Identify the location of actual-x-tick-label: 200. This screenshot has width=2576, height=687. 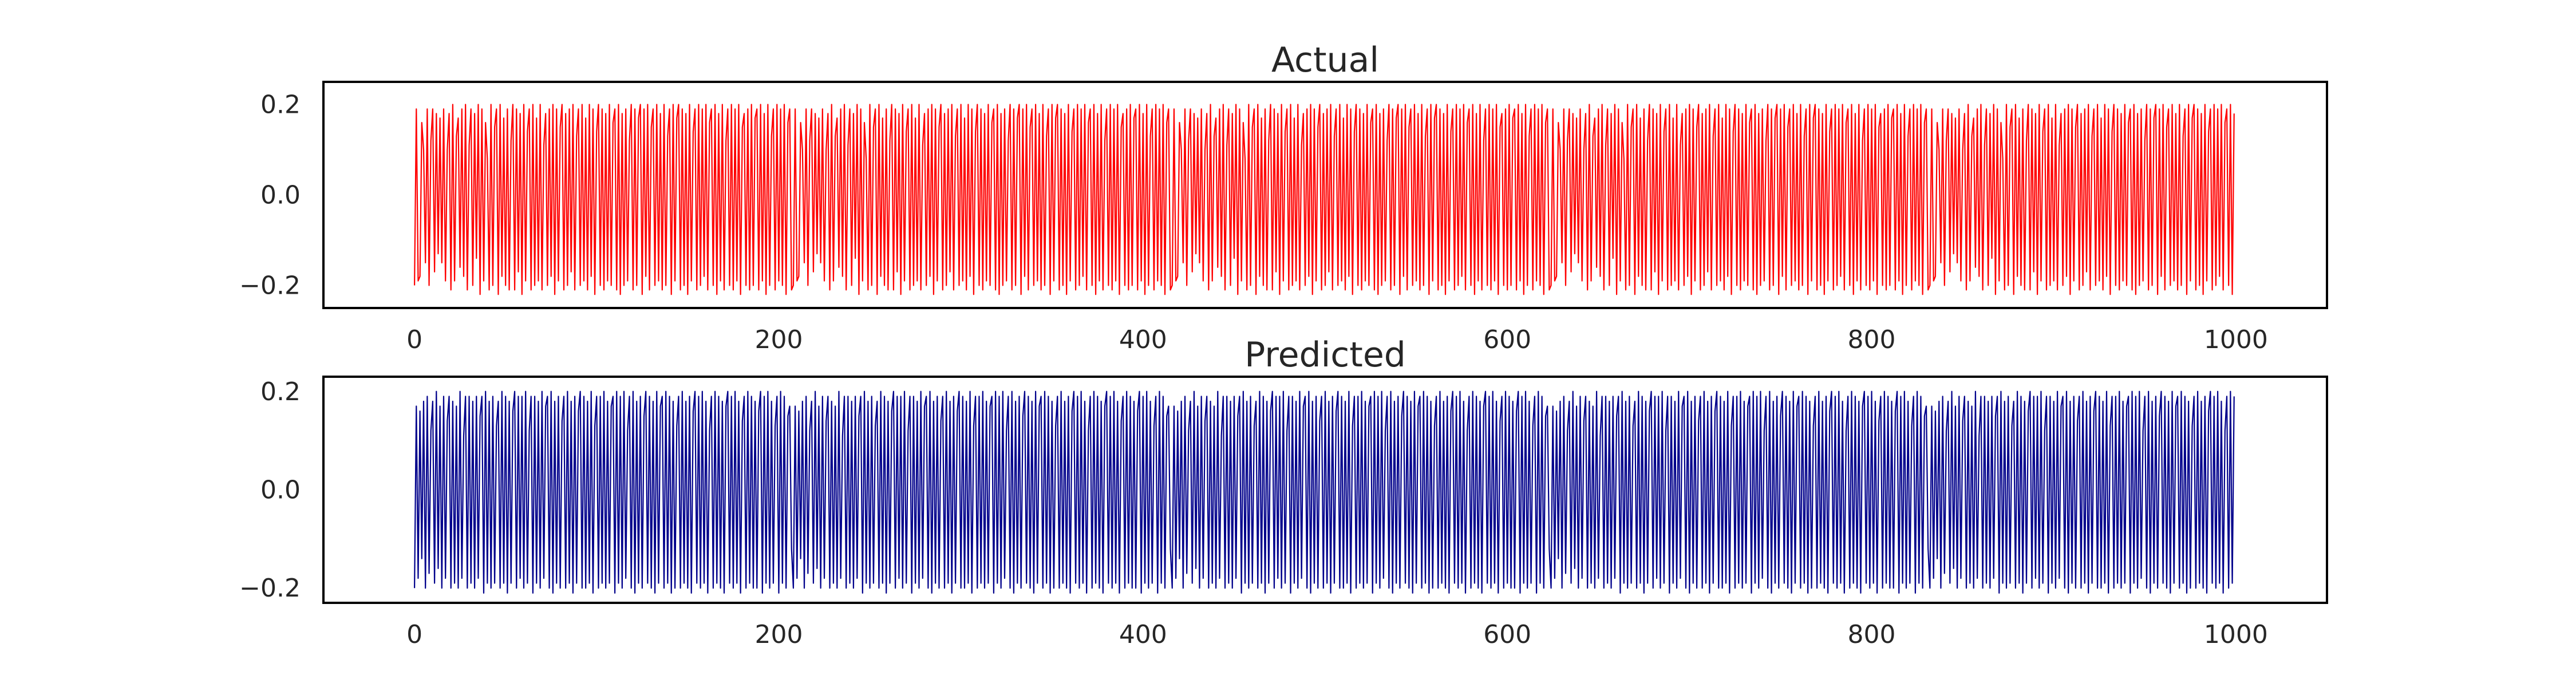
(778, 340).